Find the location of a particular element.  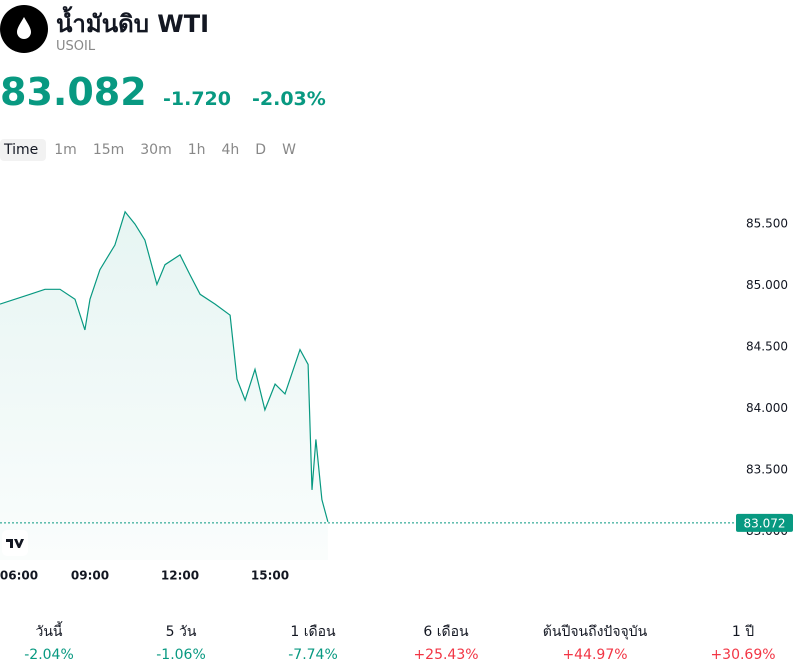

x-tick-label: 15:00 is located at coordinates (270, 576).